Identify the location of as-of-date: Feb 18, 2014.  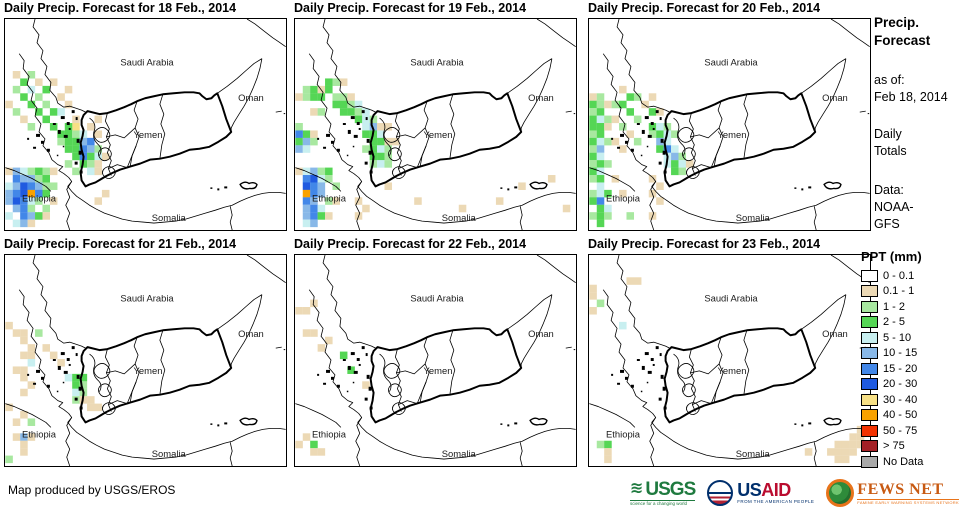
(911, 97).